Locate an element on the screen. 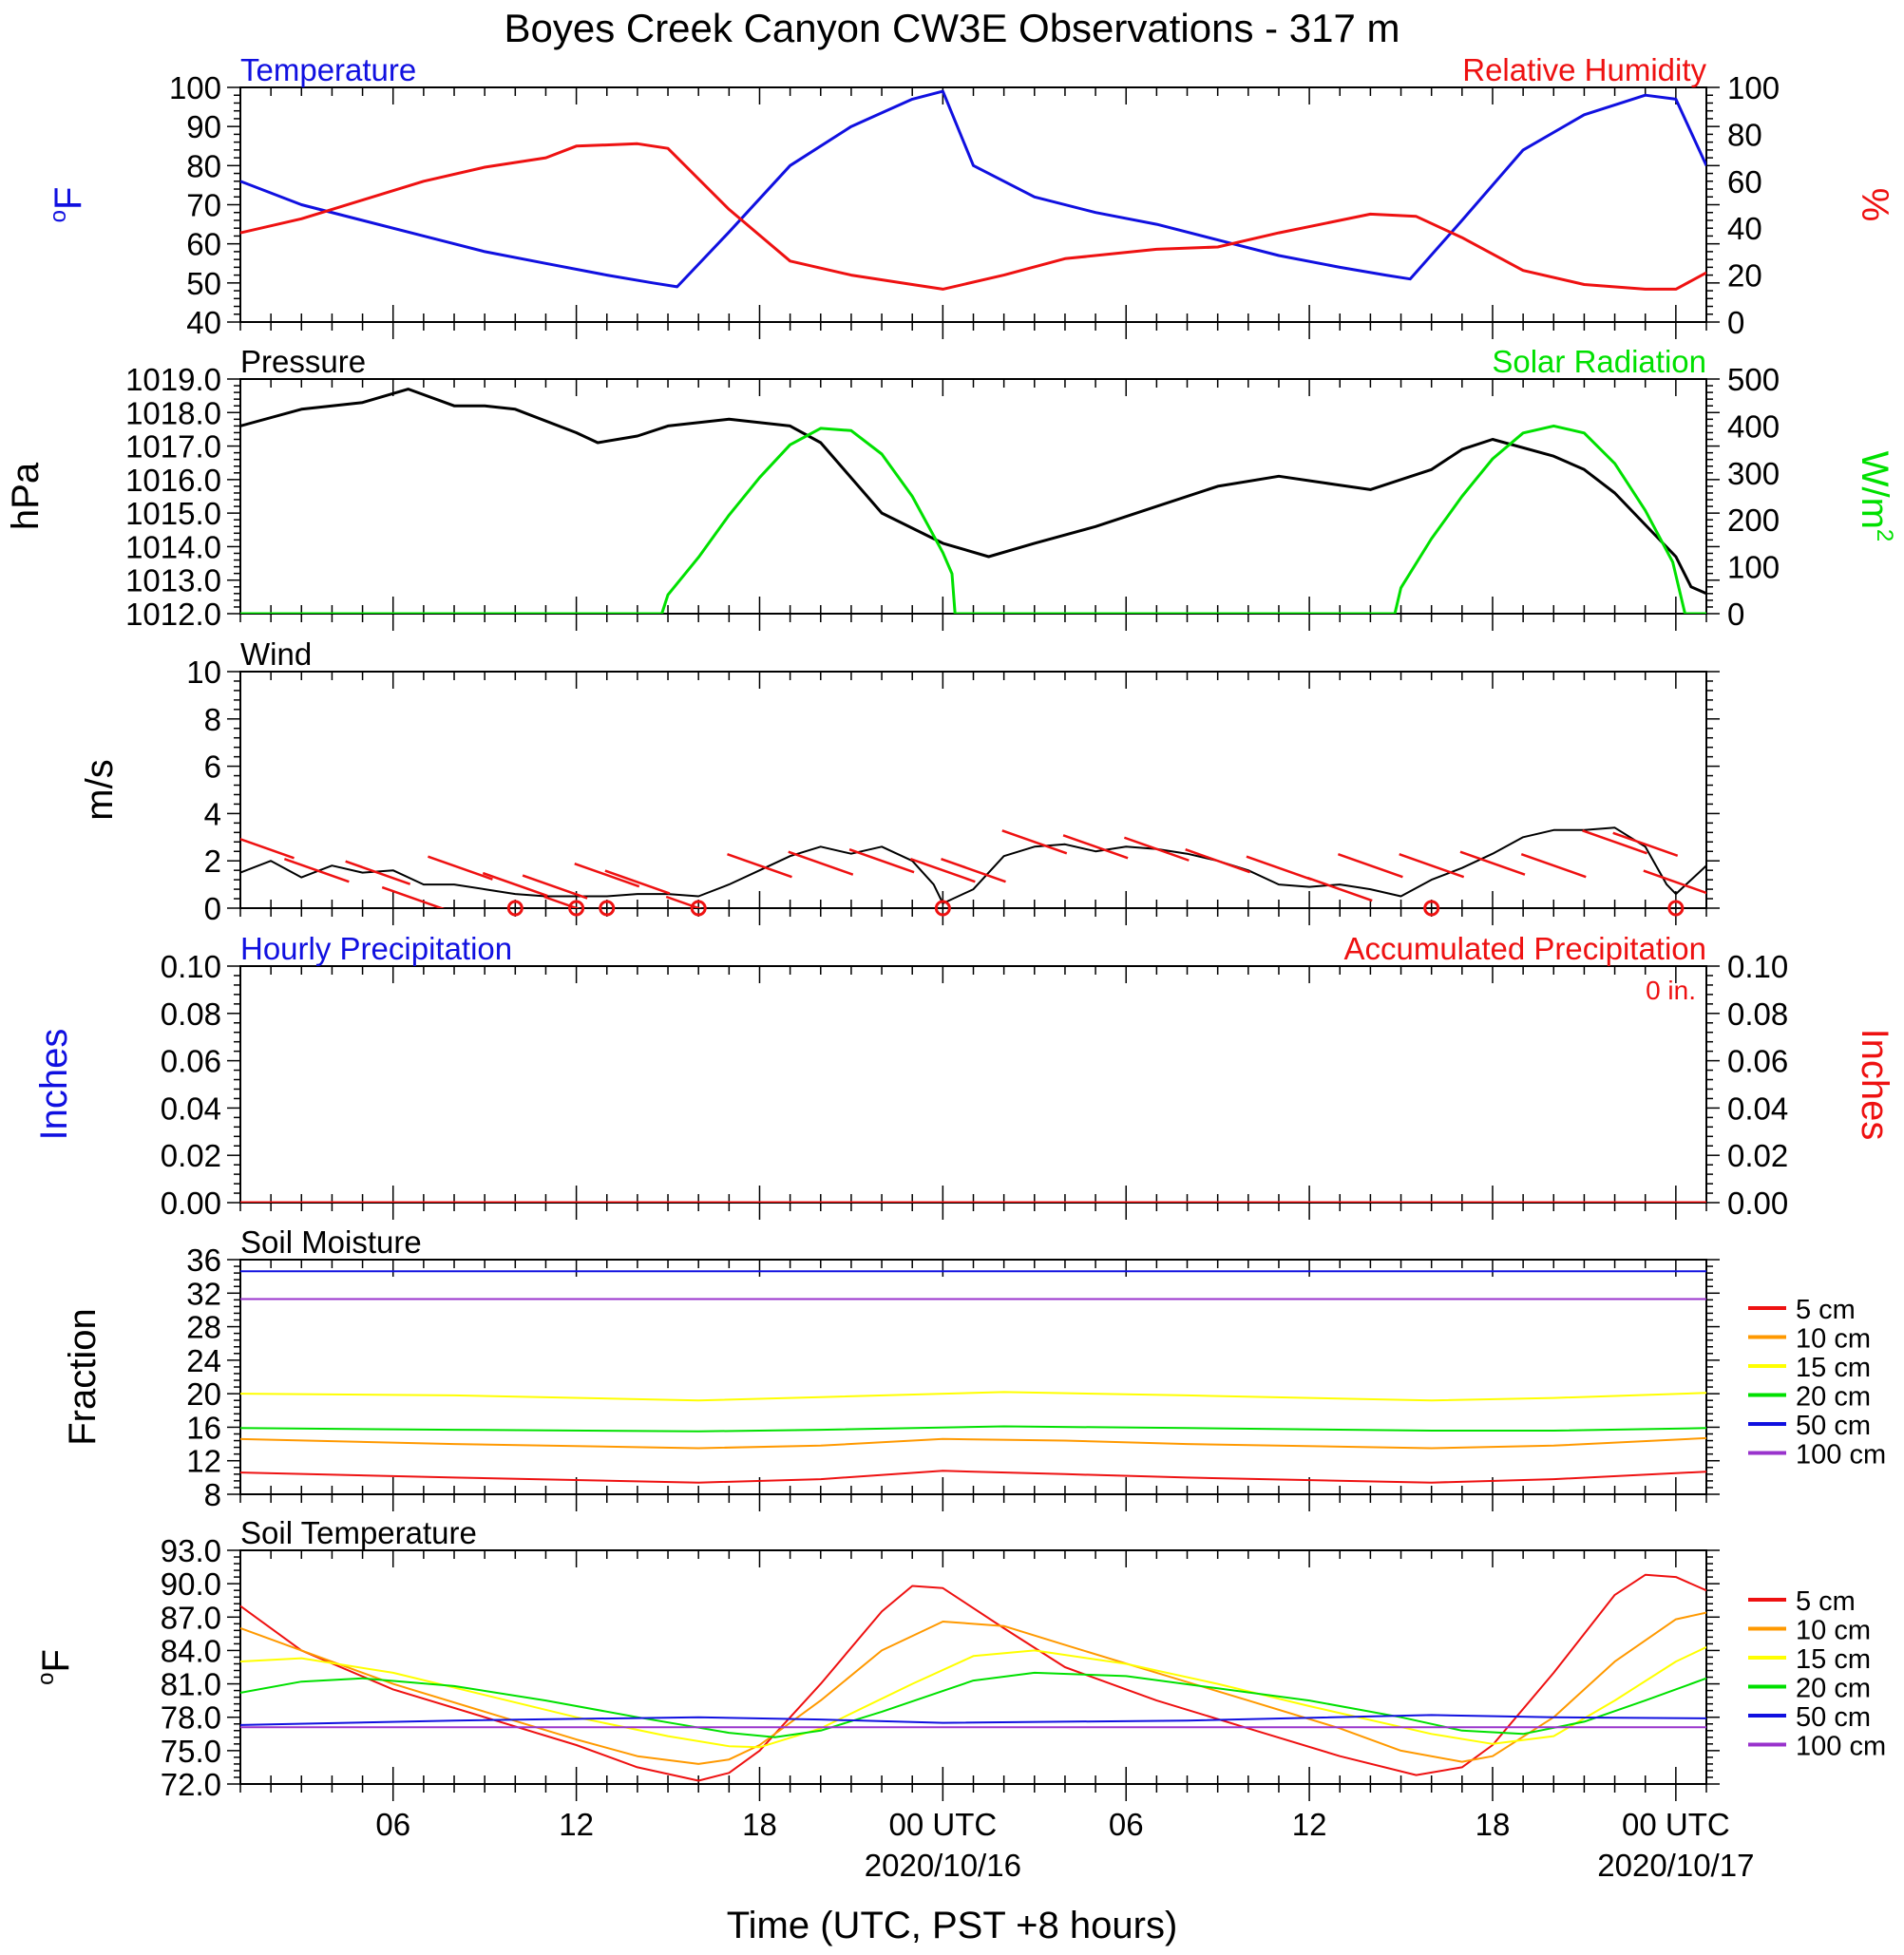 The image size is (1904, 1955). left-tick-label: 0.08 is located at coordinates (191, 1014).